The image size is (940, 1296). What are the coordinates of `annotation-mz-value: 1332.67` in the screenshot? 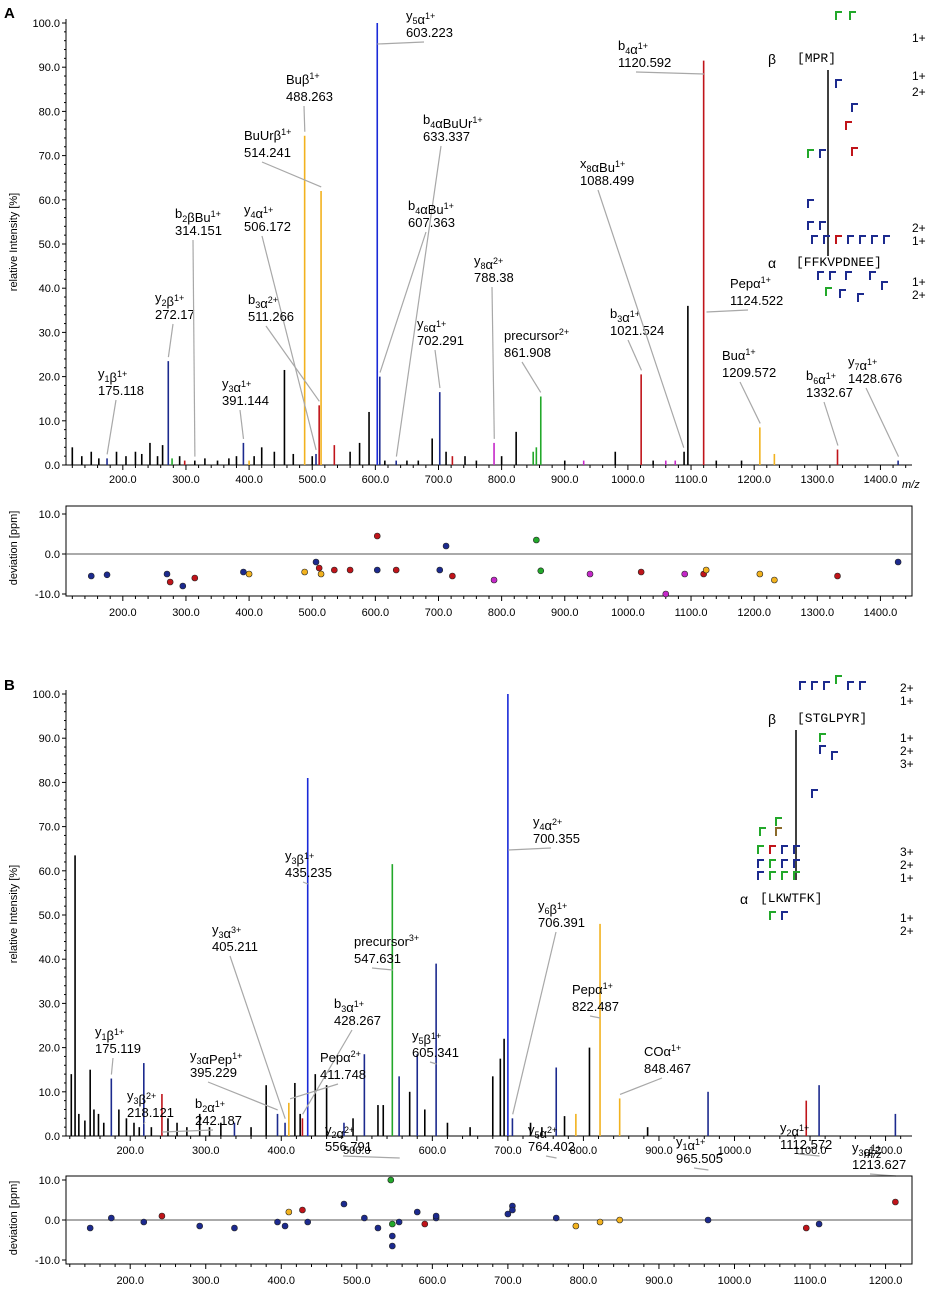 It's located at (829, 392).